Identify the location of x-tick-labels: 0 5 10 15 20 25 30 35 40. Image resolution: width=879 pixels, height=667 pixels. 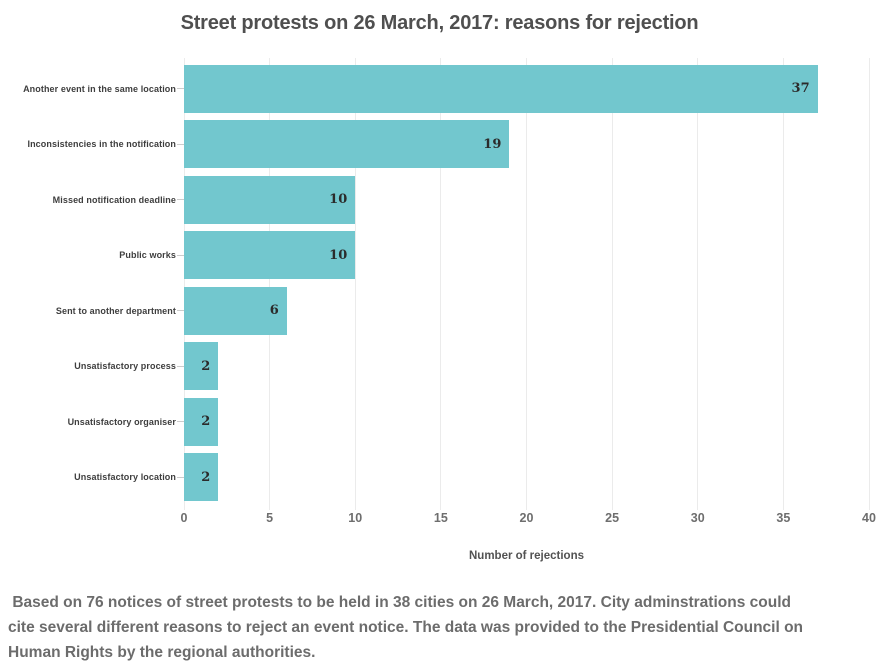
(439, 521).